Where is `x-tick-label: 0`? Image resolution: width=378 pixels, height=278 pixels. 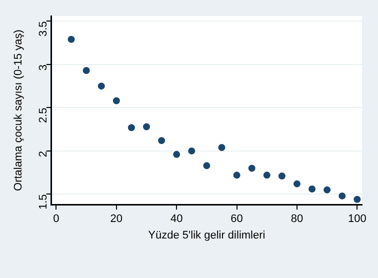
x-tick-label: 0 is located at coordinates (56, 219).